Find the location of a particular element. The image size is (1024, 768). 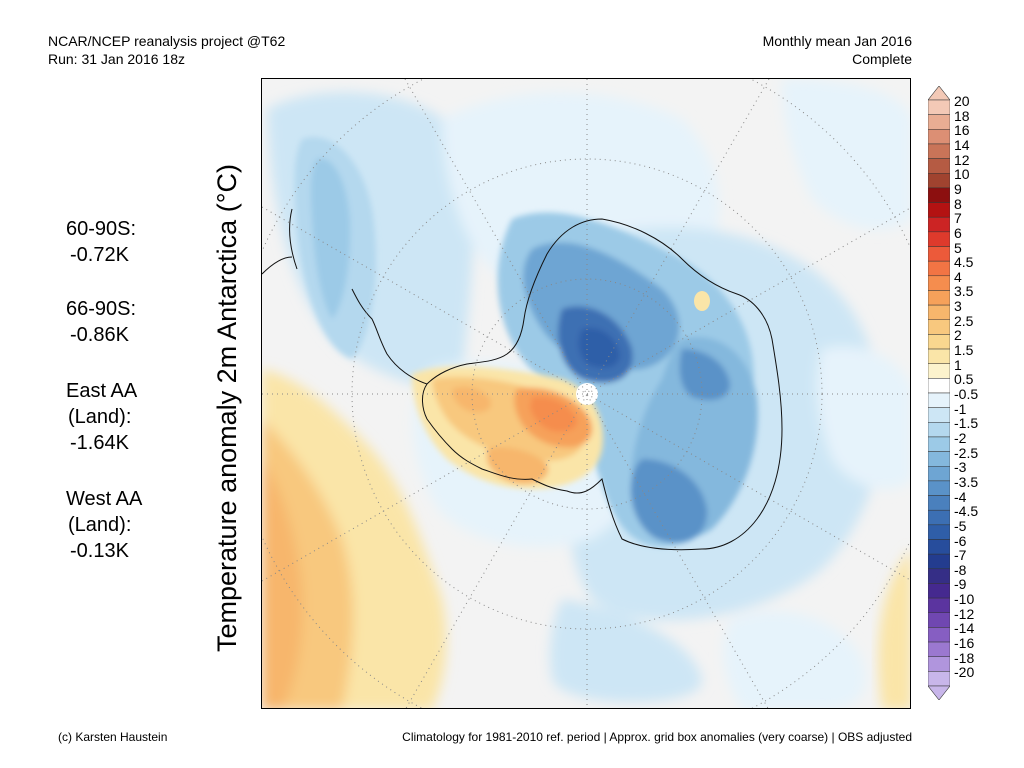

colorbar-tick-label: 9 is located at coordinates (958, 188).